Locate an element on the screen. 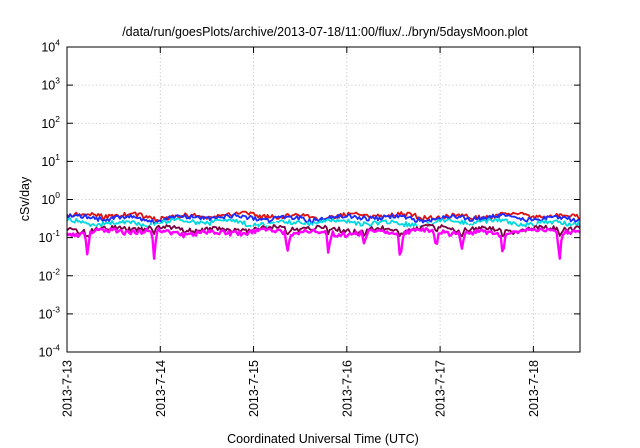 Image resolution: width=640 pixels, height=448 pixels. y-tick-label: 10⁰ is located at coordinates (50, 198).